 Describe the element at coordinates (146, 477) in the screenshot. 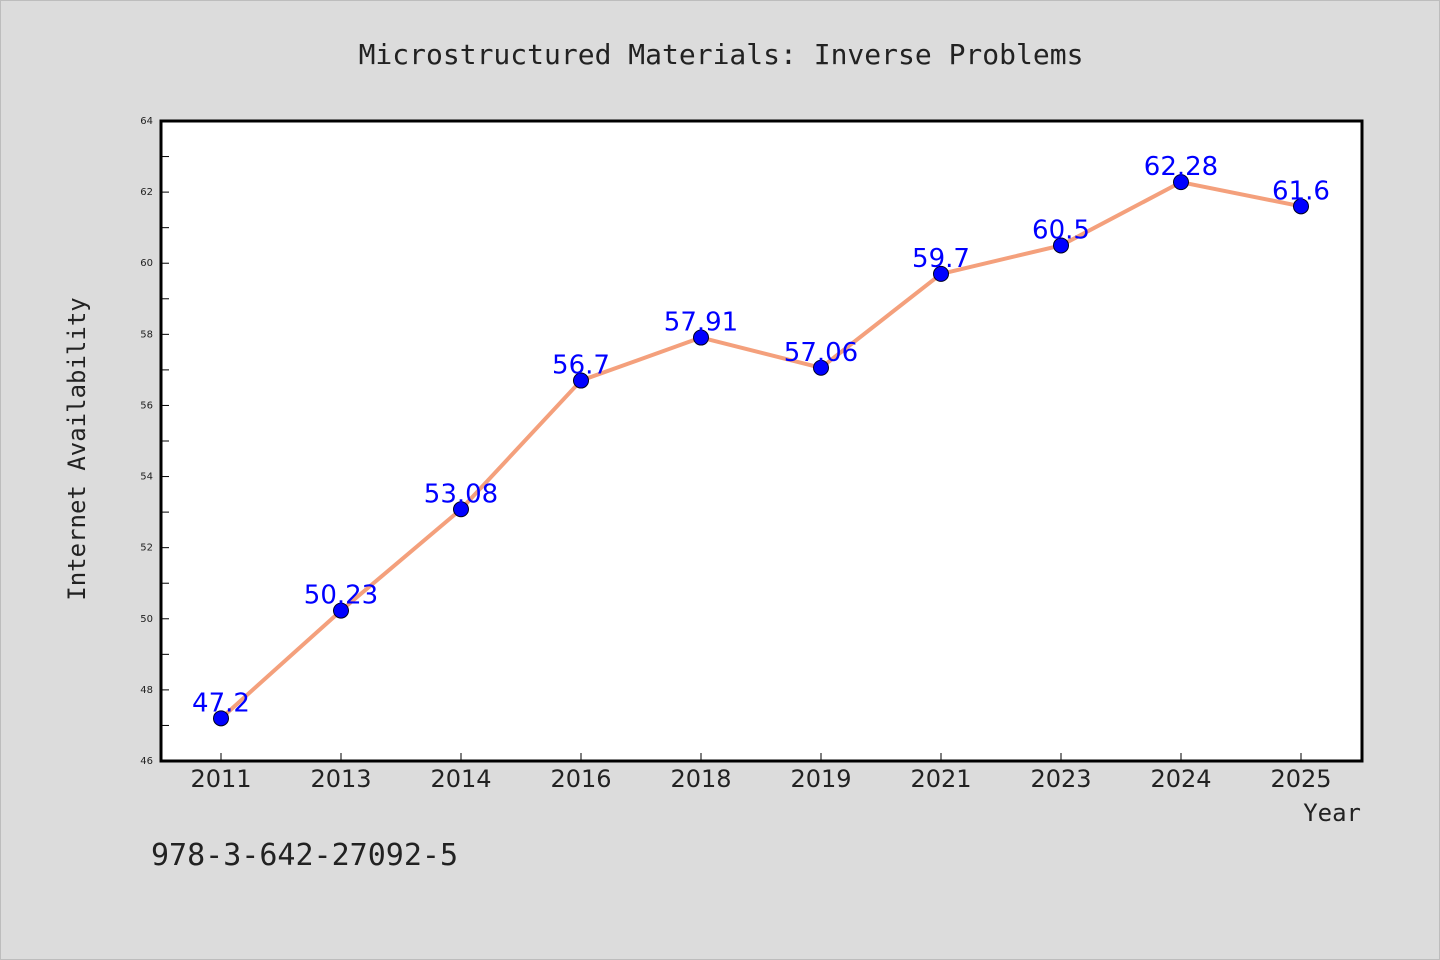

I see `y-tick-label: 54` at that location.